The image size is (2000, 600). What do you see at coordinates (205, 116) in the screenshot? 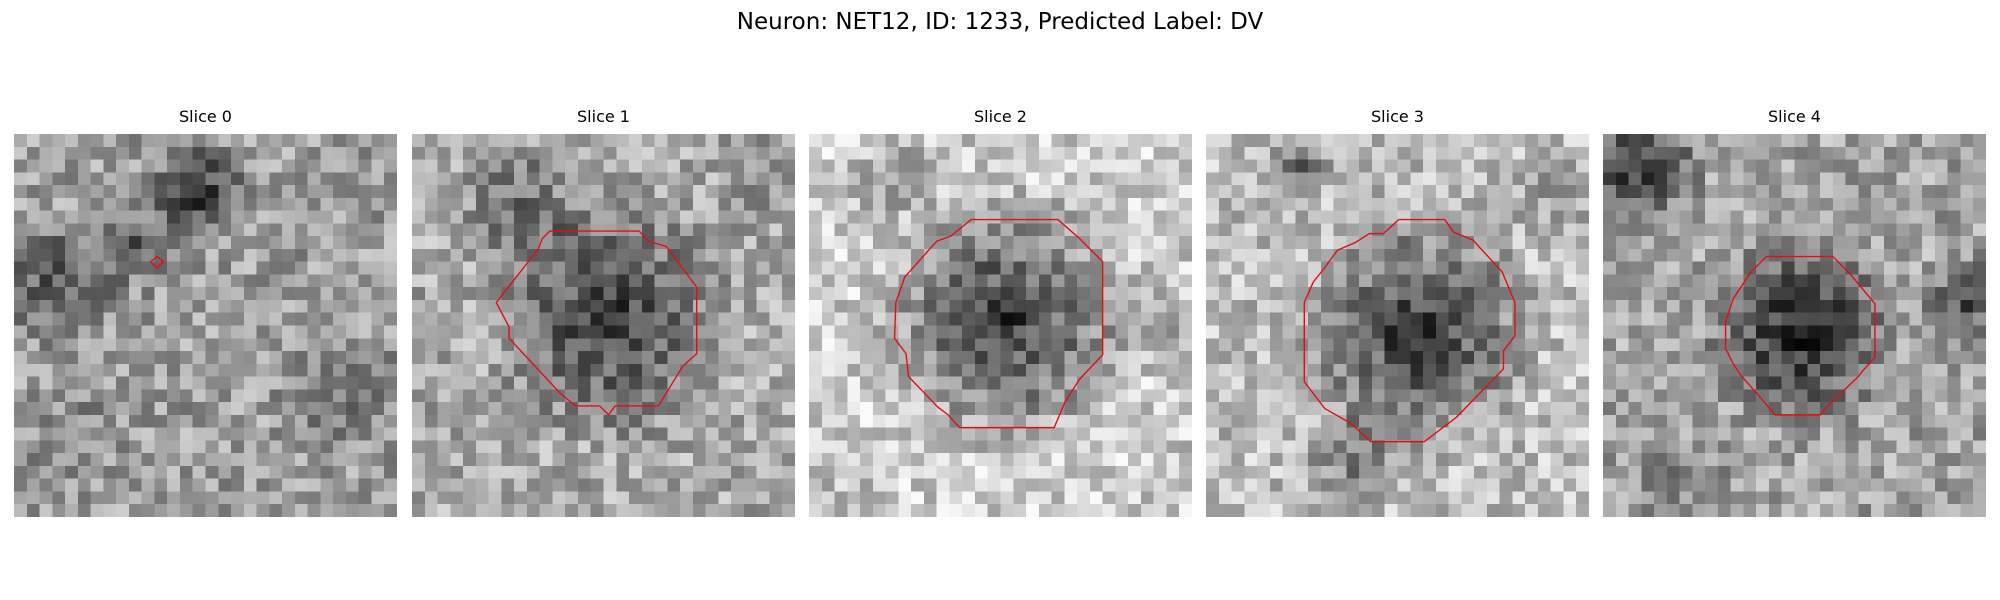
I see `slice-title-0: Slice 0` at bounding box center [205, 116].